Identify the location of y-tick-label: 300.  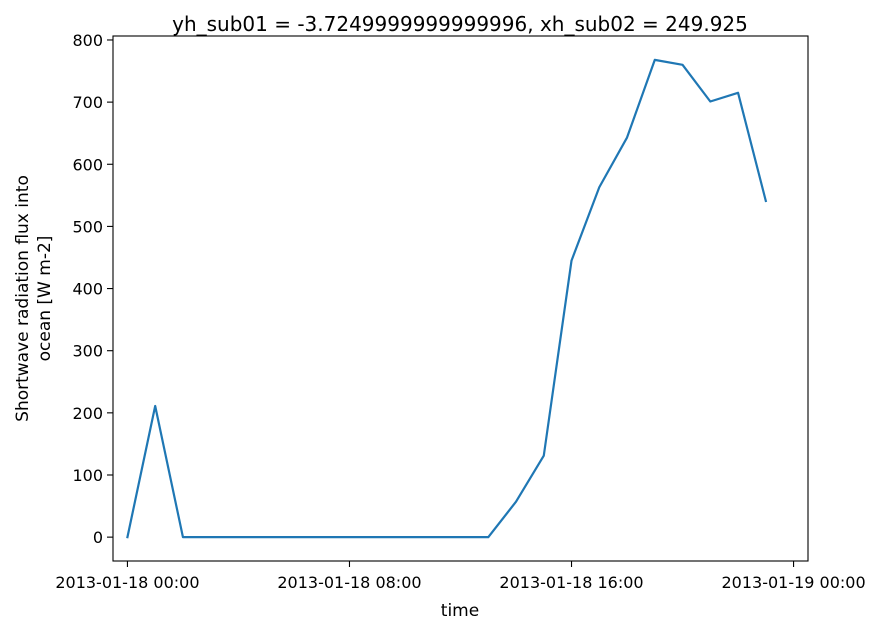
(87, 351).